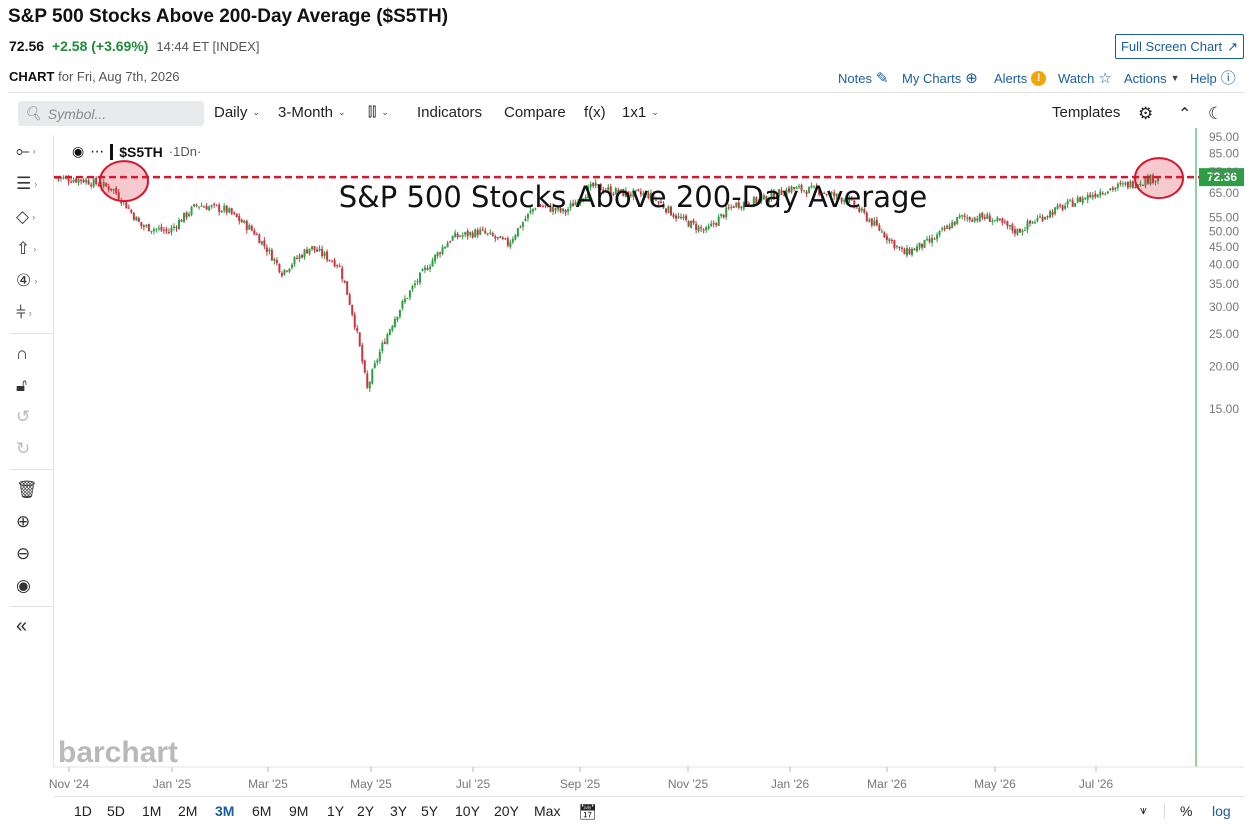  What do you see at coordinates (1020, 78) in the screenshot?
I see `alerts-link: Alerts !` at bounding box center [1020, 78].